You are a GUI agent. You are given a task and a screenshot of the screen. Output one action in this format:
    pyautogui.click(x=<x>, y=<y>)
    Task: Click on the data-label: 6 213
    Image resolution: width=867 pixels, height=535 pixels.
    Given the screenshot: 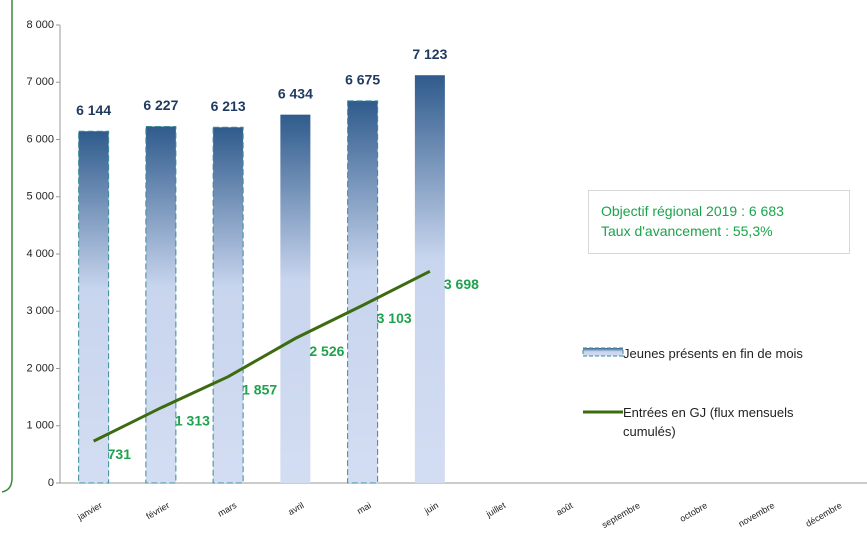 What is the action you would take?
    pyautogui.click(x=228, y=106)
    